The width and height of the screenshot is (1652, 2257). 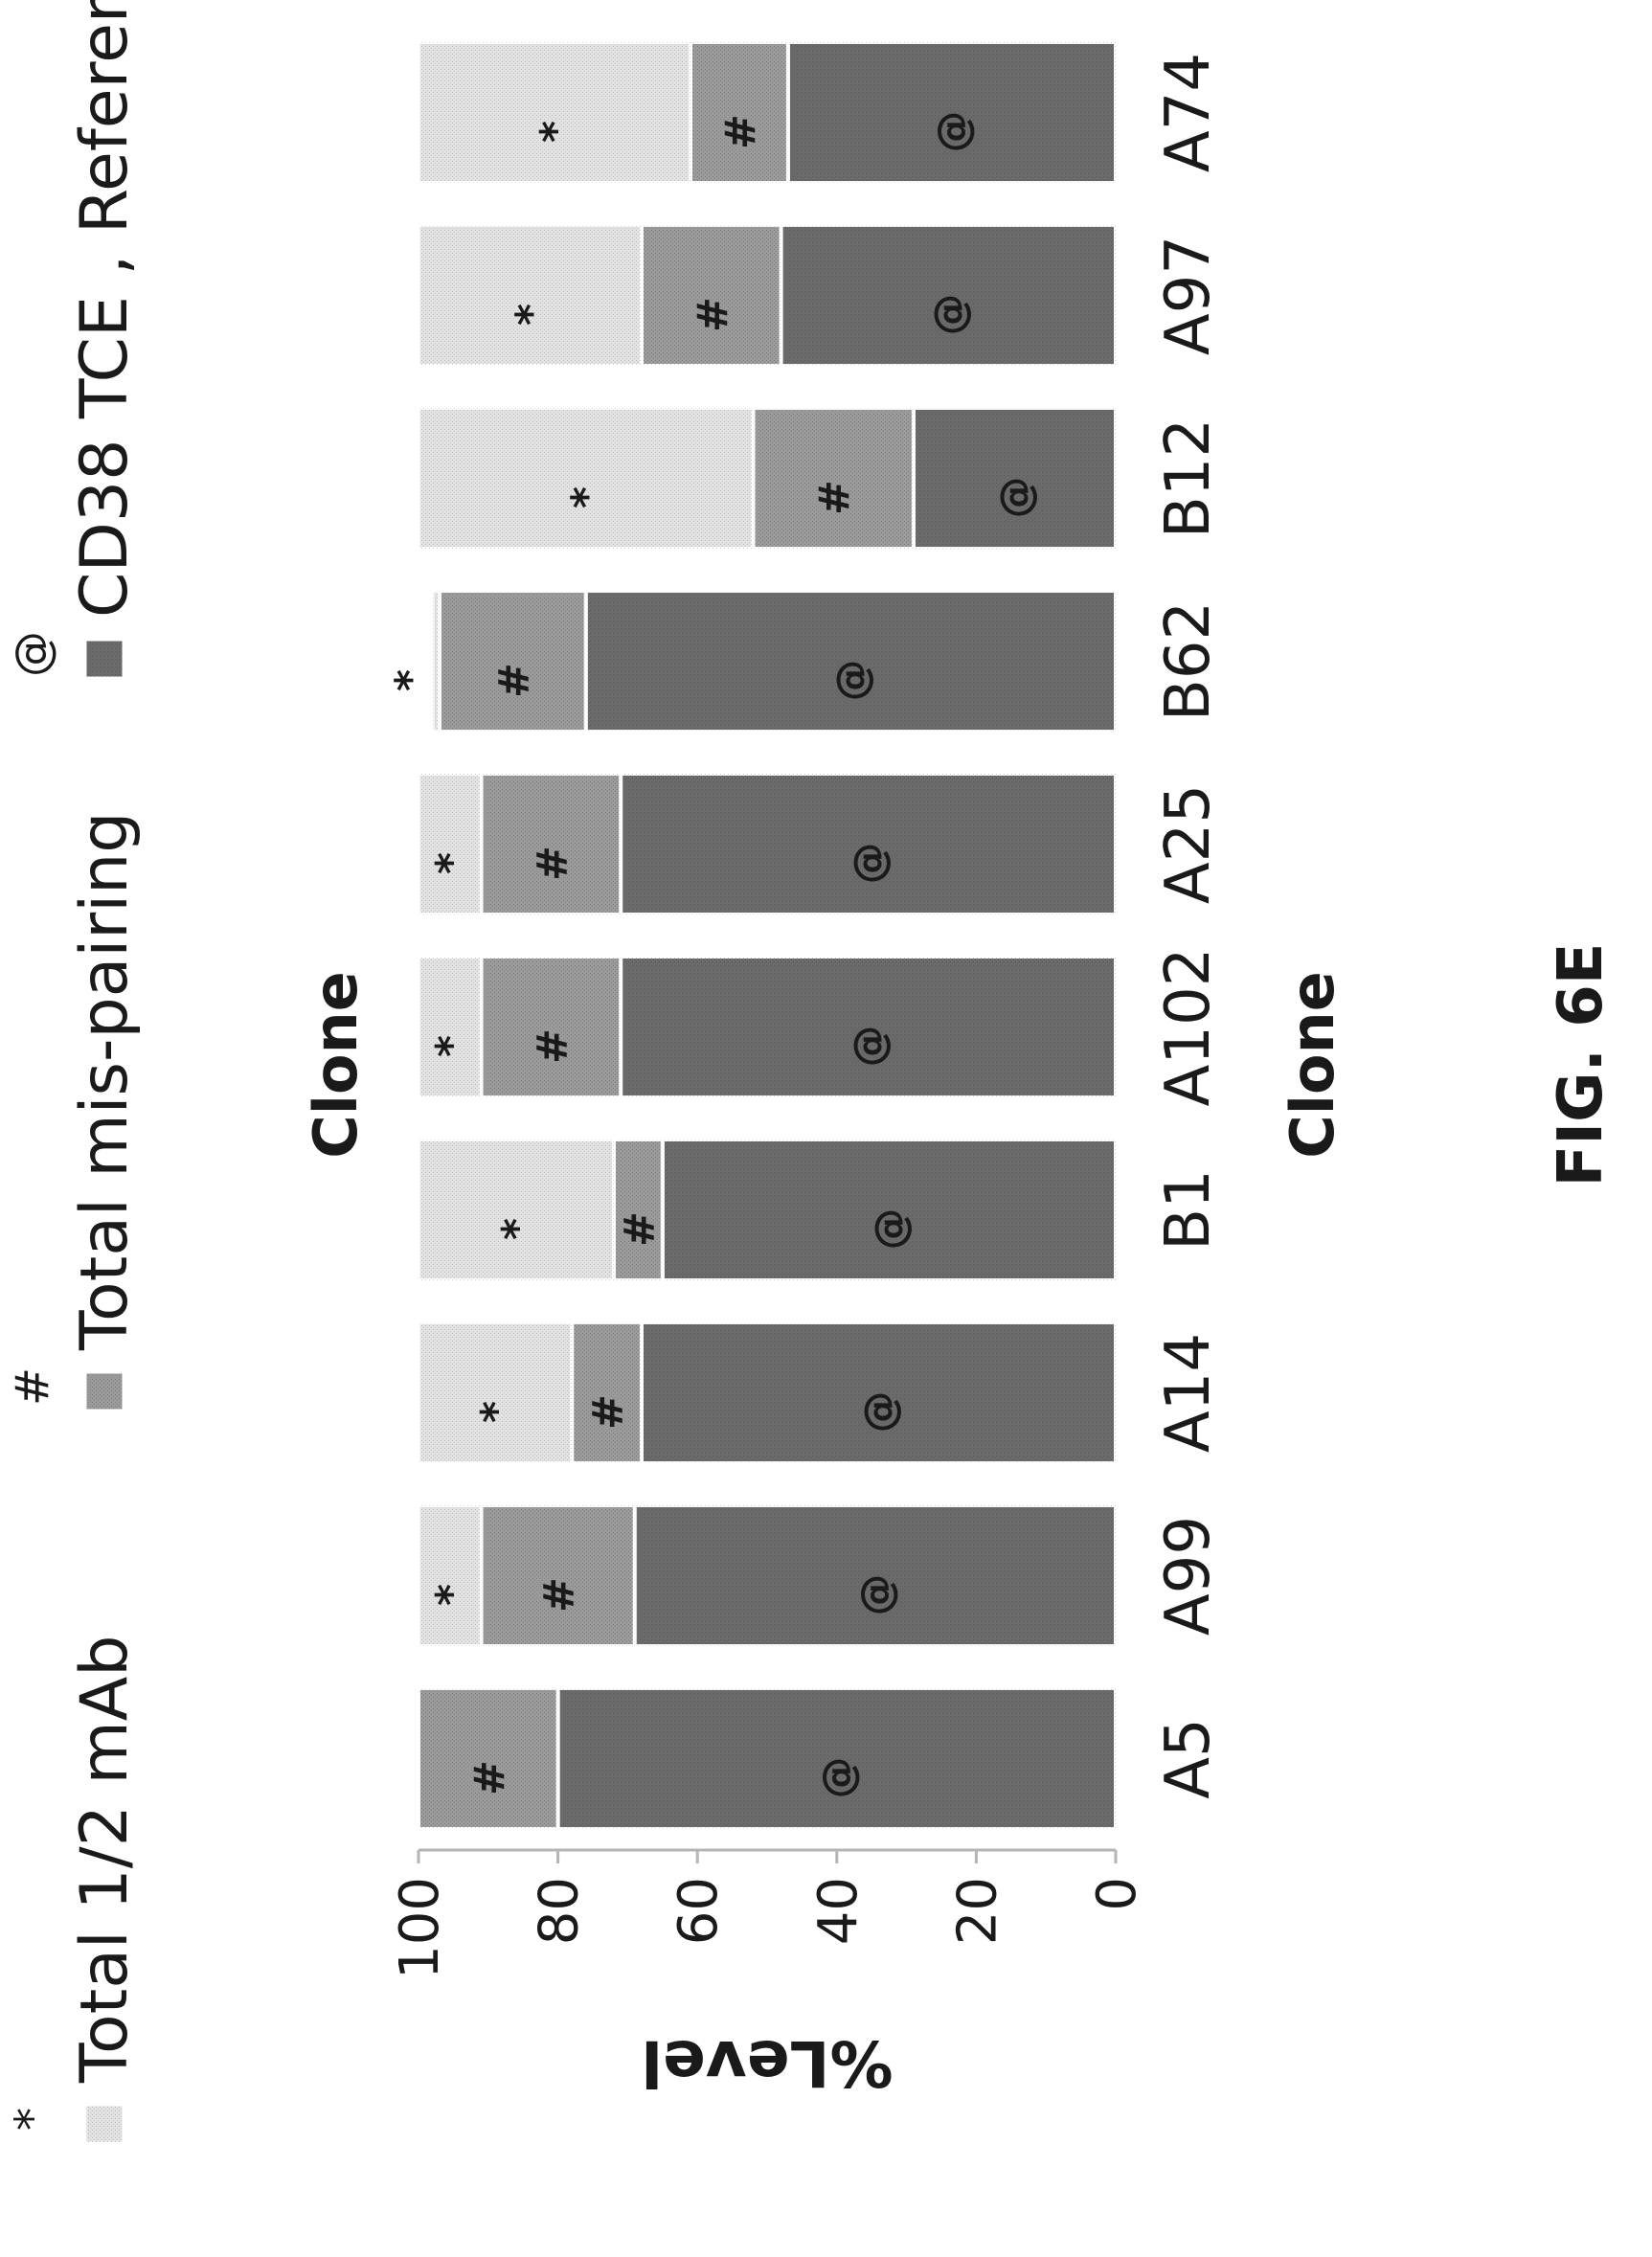 I want to click on legend-label: CD38 TCE , Reference, so click(x=105, y=309).